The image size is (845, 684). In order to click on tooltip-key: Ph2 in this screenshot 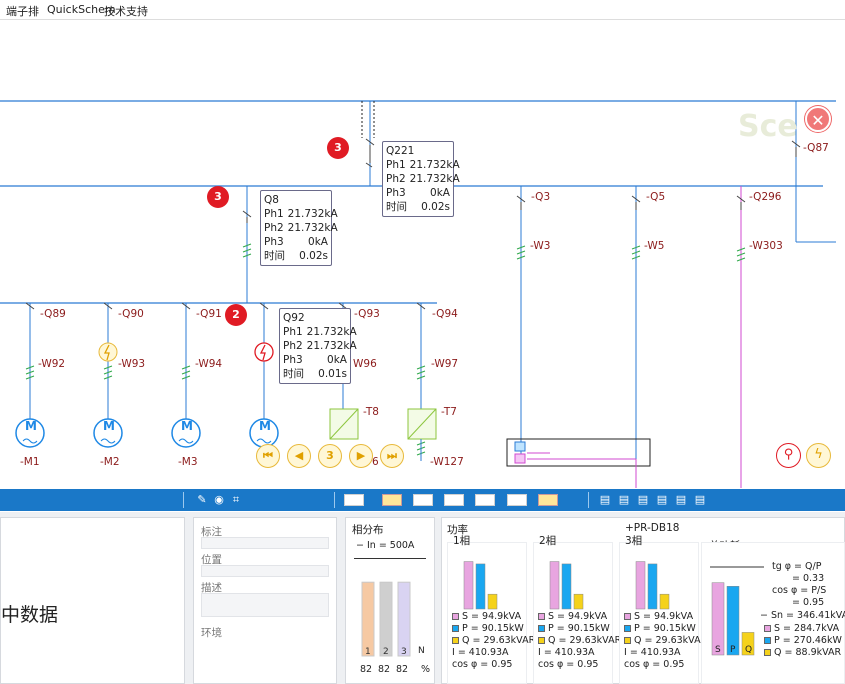, I will do `click(274, 228)`.